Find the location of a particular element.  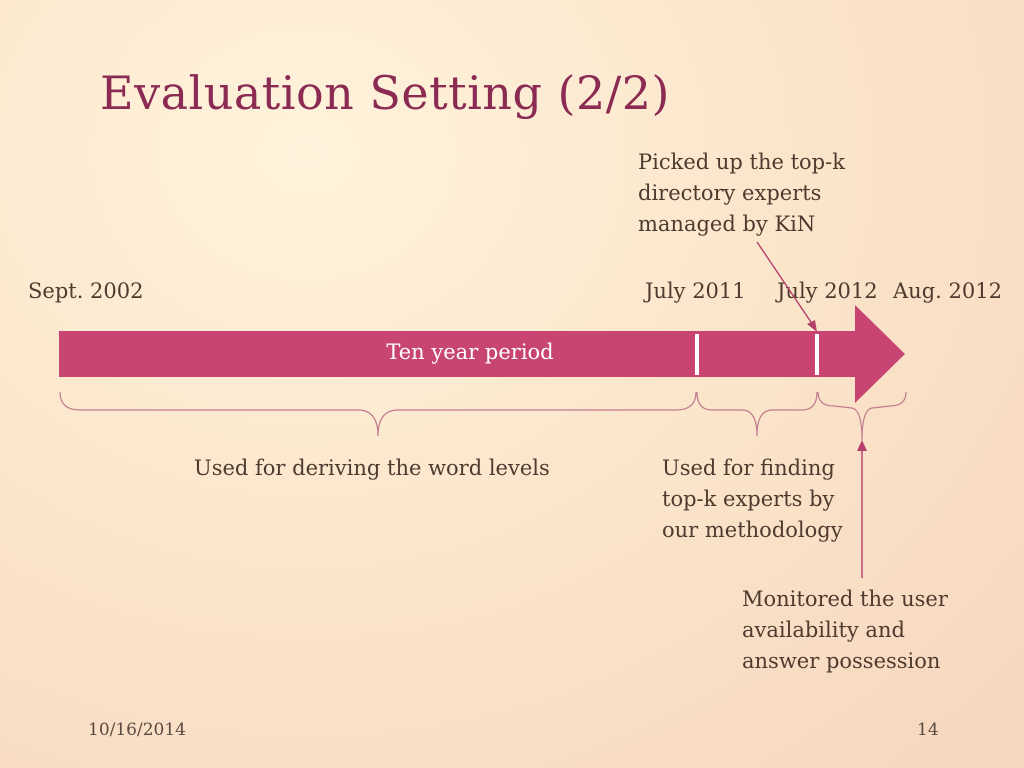

monitored-note-line-3: answer possession is located at coordinates (841, 661).